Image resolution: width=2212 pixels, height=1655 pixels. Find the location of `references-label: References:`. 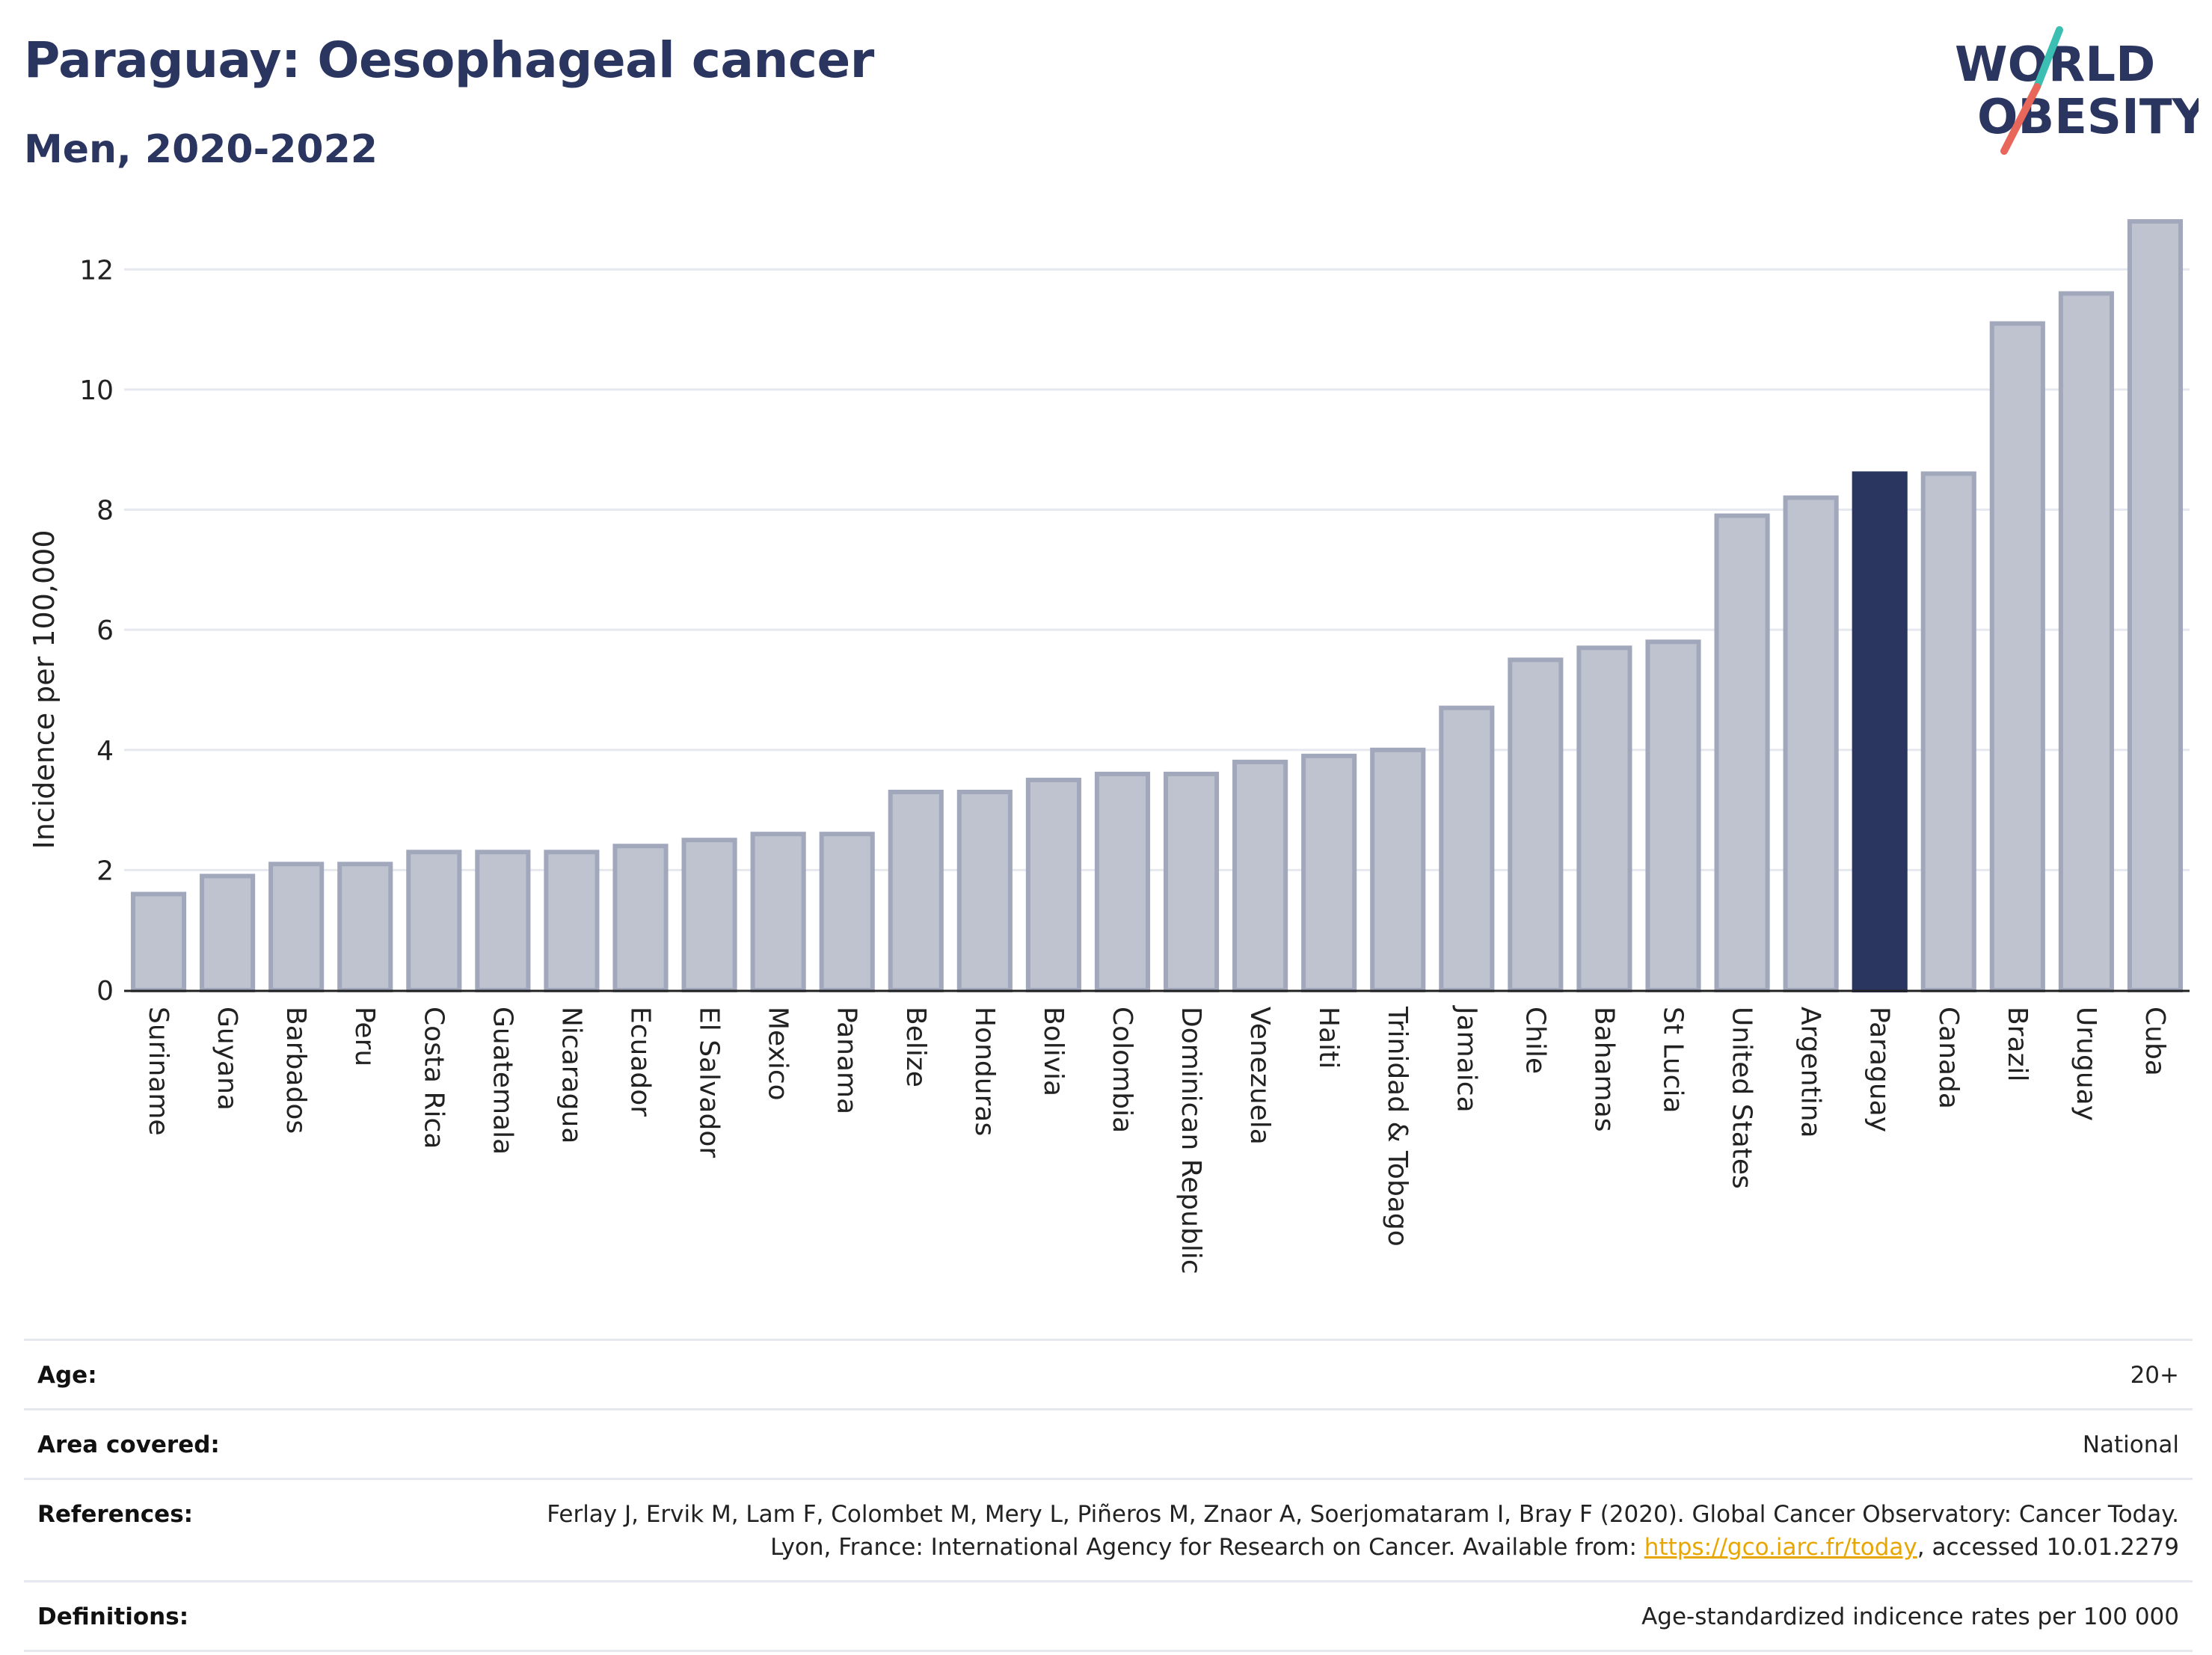

references-label: References: is located at coordinates (115, 1514).